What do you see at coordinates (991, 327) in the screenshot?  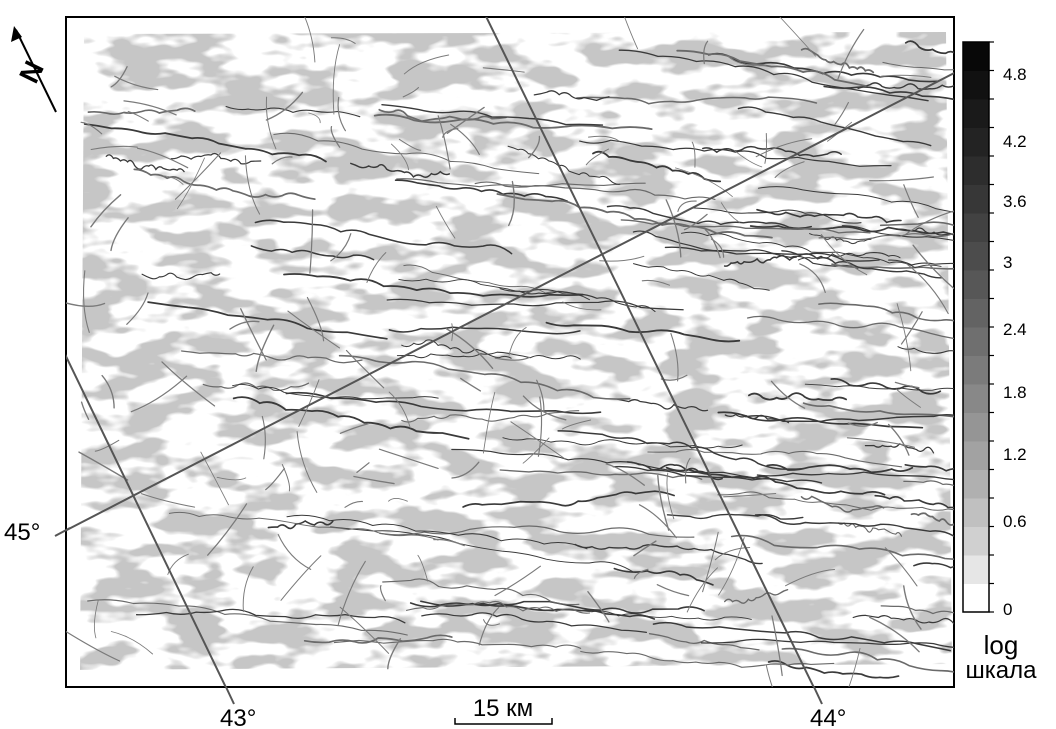 I see `legend-ticks` at bounding box center [991, 327].